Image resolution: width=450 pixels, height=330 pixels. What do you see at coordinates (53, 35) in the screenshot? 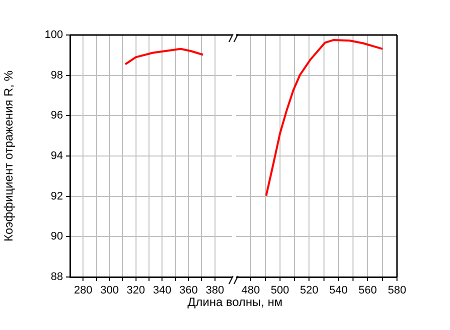
I see `y-tick-label: 100` at bounding box center [53, 35].